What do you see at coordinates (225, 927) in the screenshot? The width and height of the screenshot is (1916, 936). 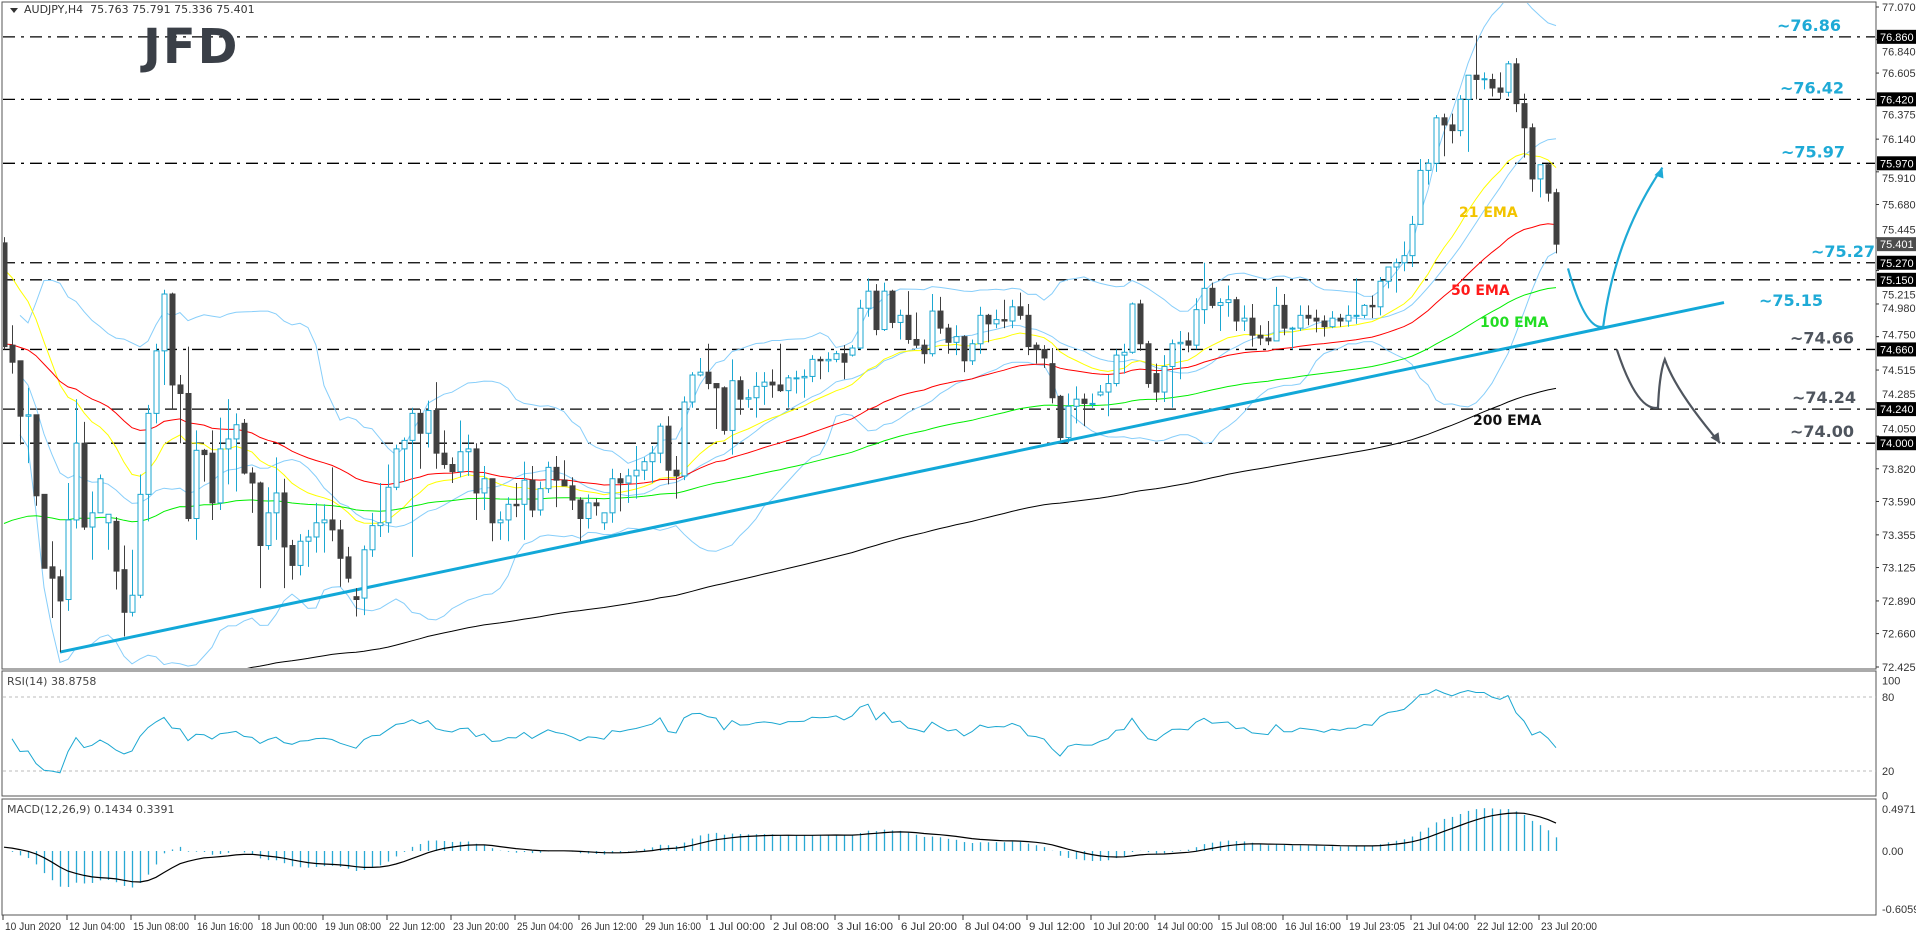 I see `x-tick-label: 16 Jun 16:00` at bounding box center [225, 927].